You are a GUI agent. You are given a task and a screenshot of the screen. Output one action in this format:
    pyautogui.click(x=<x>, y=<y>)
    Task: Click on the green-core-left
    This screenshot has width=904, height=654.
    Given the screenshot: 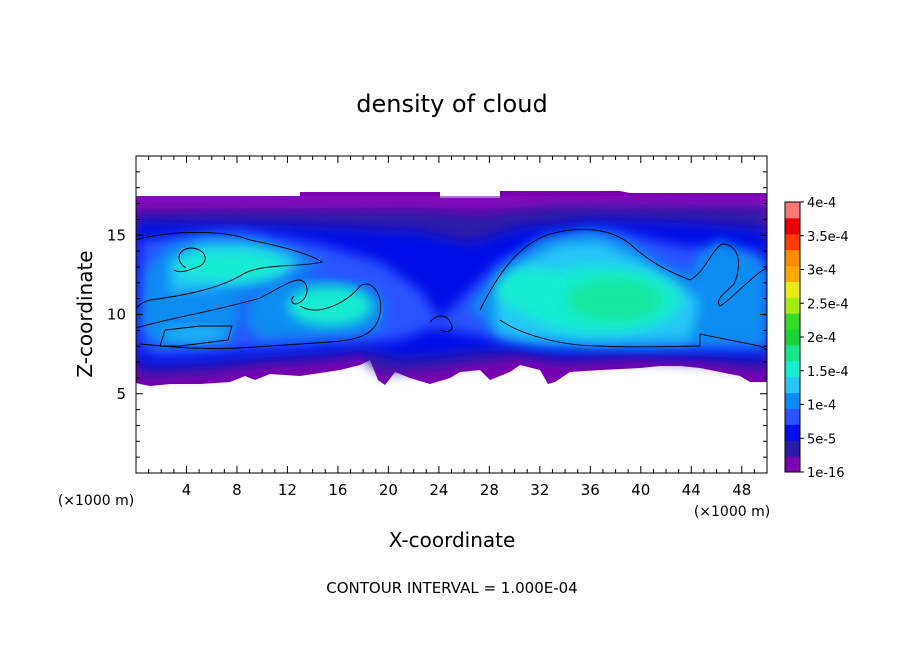 What is the action you would take?
    pyautogui.click(x=230, y=266)
    